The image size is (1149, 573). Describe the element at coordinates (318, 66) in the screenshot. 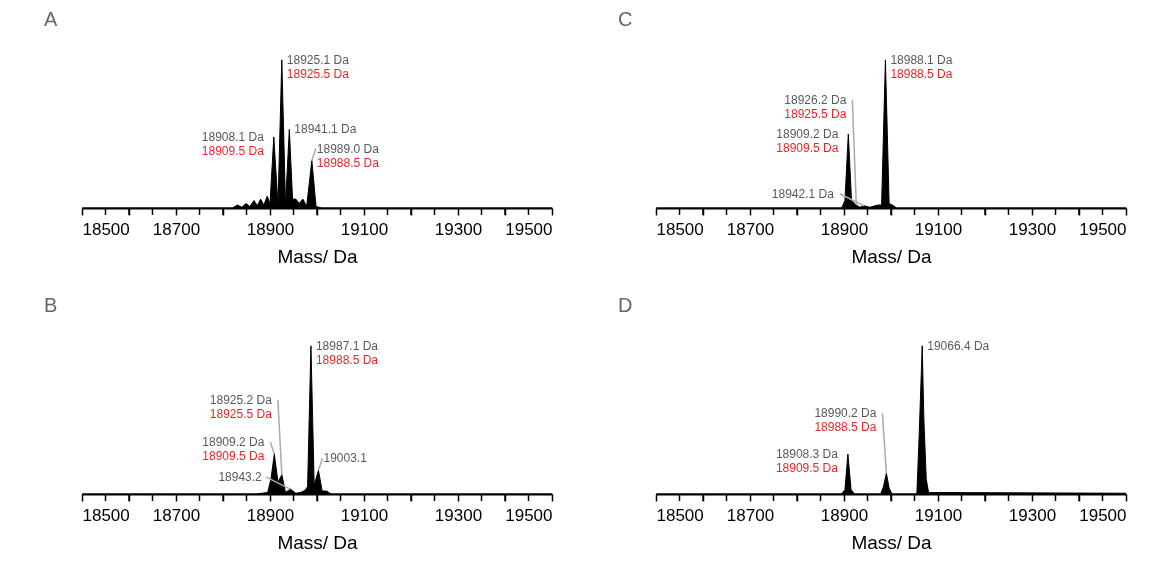

I see `annotation: 18925.1 Da 18925.5 Da` at that location.